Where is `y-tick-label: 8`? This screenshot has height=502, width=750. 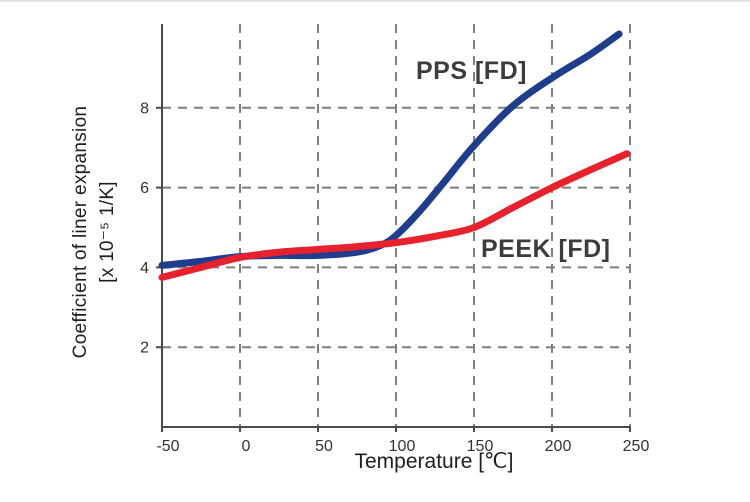
y-tick-label: 8 is located at coordinates (144, 108).